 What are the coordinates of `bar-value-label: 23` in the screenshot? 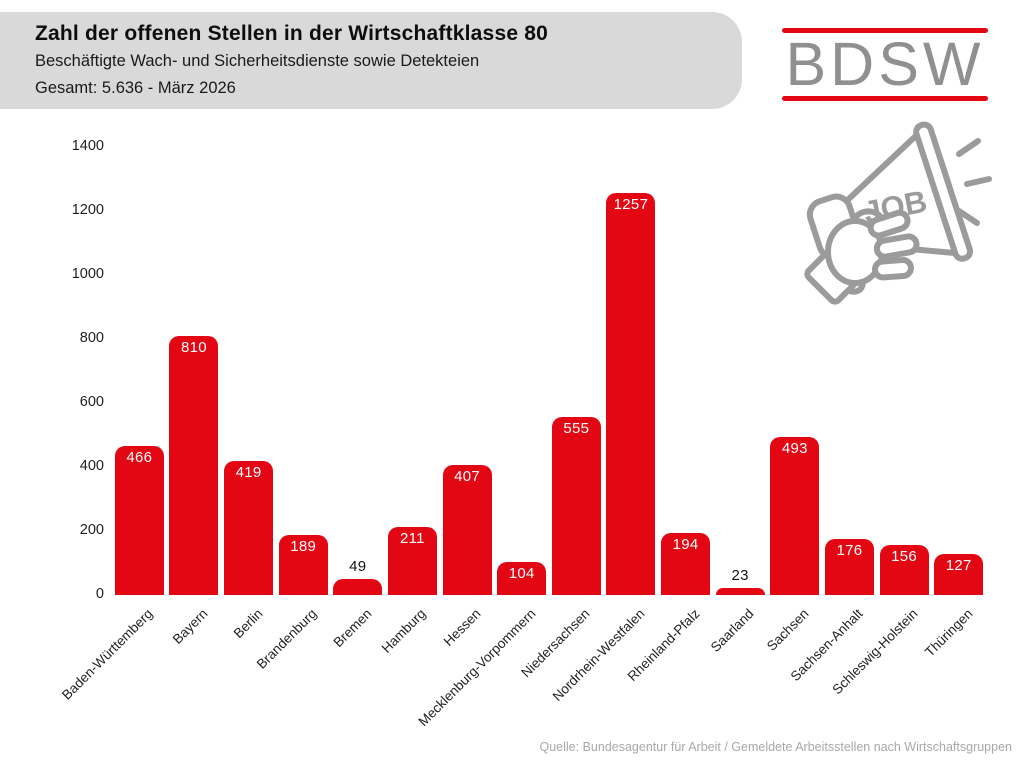 It's located at (740, 575).